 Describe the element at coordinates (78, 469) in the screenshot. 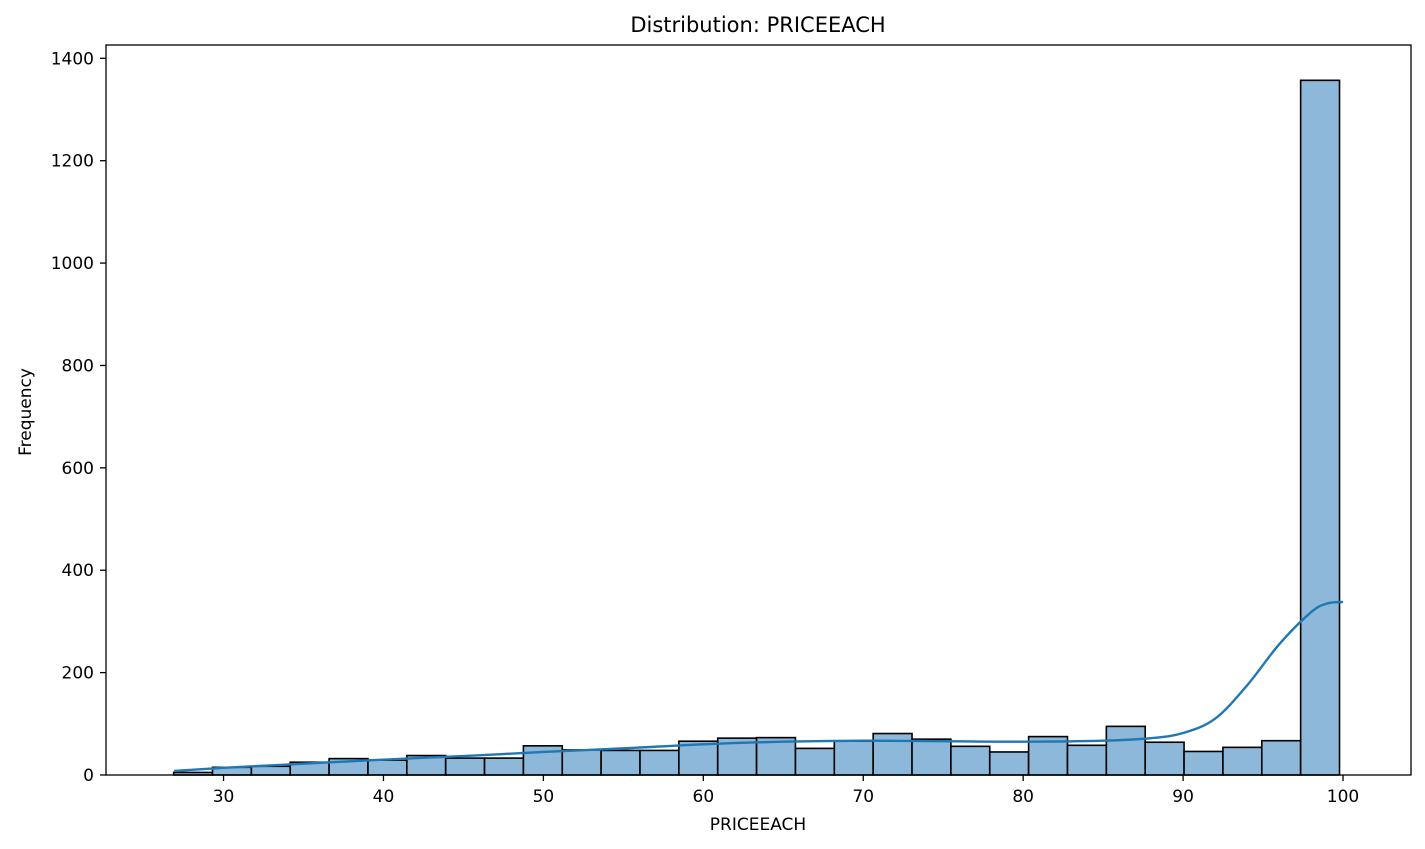

I see `y-tick-label: 600` at that location.